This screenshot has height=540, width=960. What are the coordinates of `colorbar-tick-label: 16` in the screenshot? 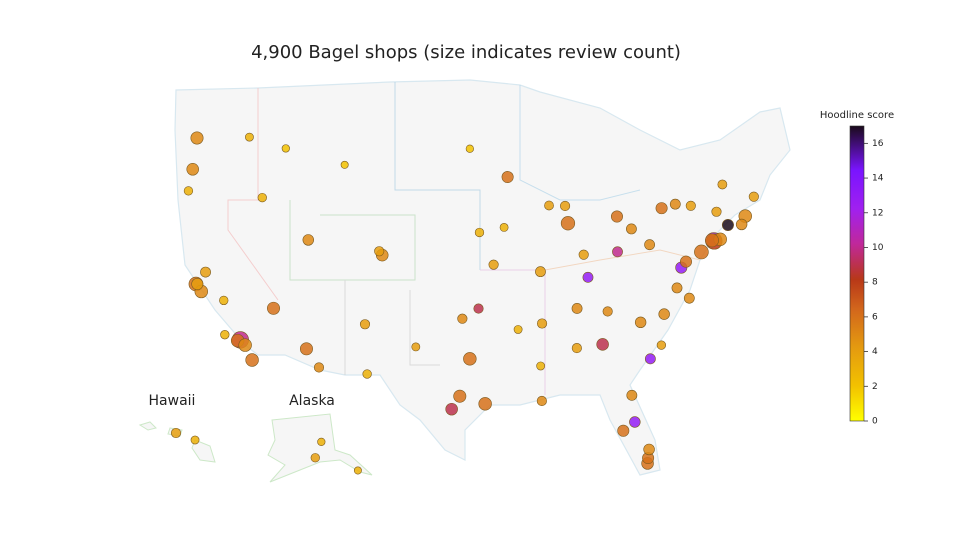 It's located at (878, 144).